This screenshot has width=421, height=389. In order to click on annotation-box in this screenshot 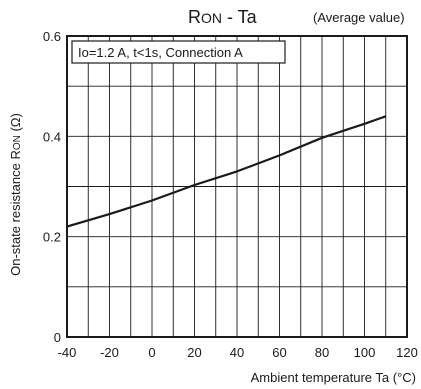, I will do `click(178, 52)`.